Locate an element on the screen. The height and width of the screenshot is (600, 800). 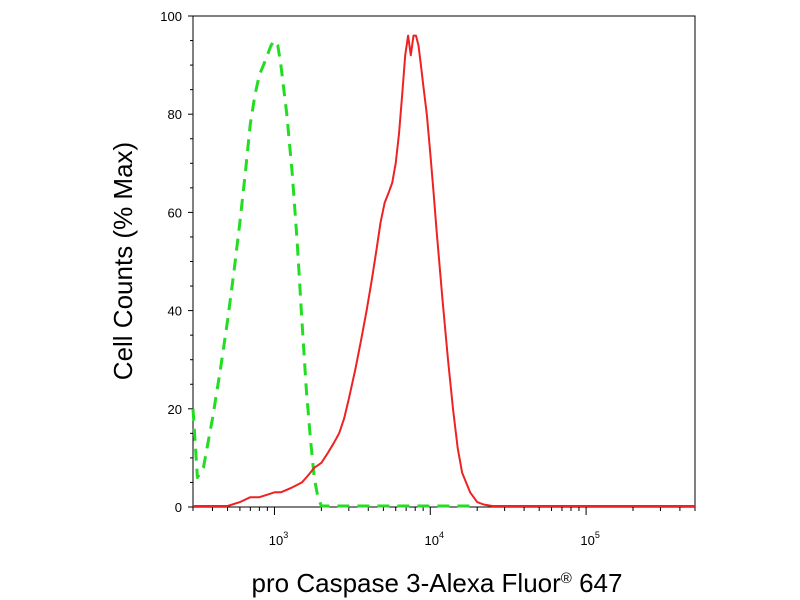
y-tick-label: 20 is located at coordinates (175, 409).